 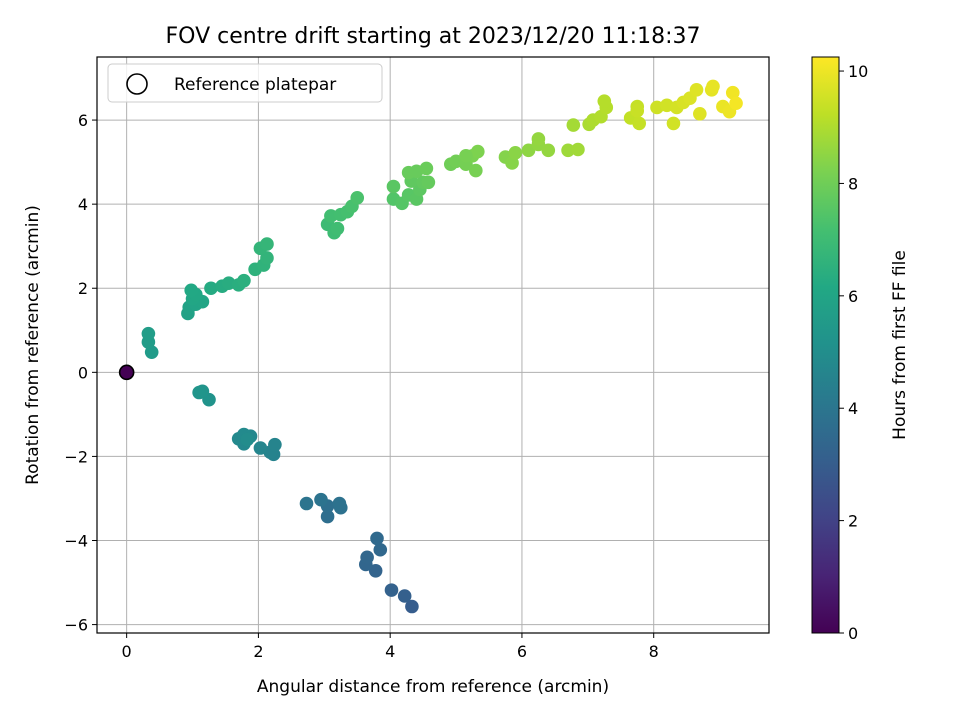 What do you see at coordinates (33, 345) in the screenshot?
I see `y-axis-label: Rotation from reference (arcmin)` at bounding box center [33, 345].